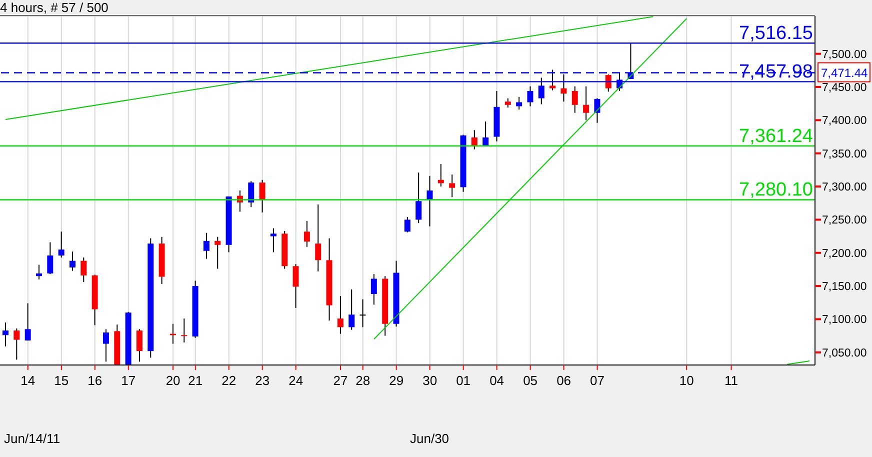  I want to click on text: Jun/14/11, so click(32, 438).